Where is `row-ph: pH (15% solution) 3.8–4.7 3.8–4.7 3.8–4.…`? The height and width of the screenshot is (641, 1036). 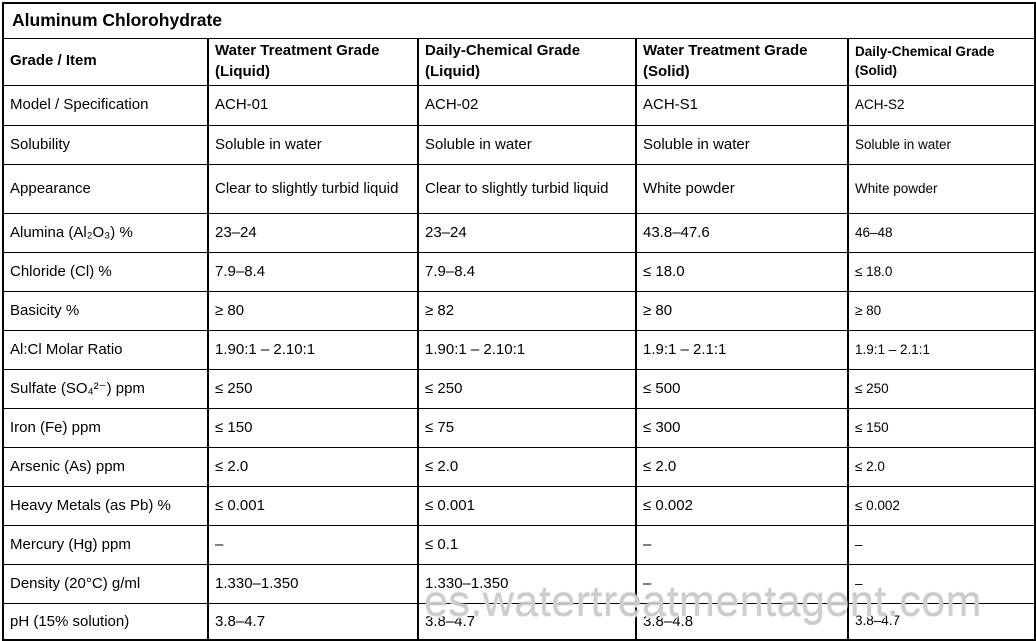 row-ph: pH (15% solution) 3.8–4.7 3.8–4.7 3.8–4.… is located at coordinates (519, 621).